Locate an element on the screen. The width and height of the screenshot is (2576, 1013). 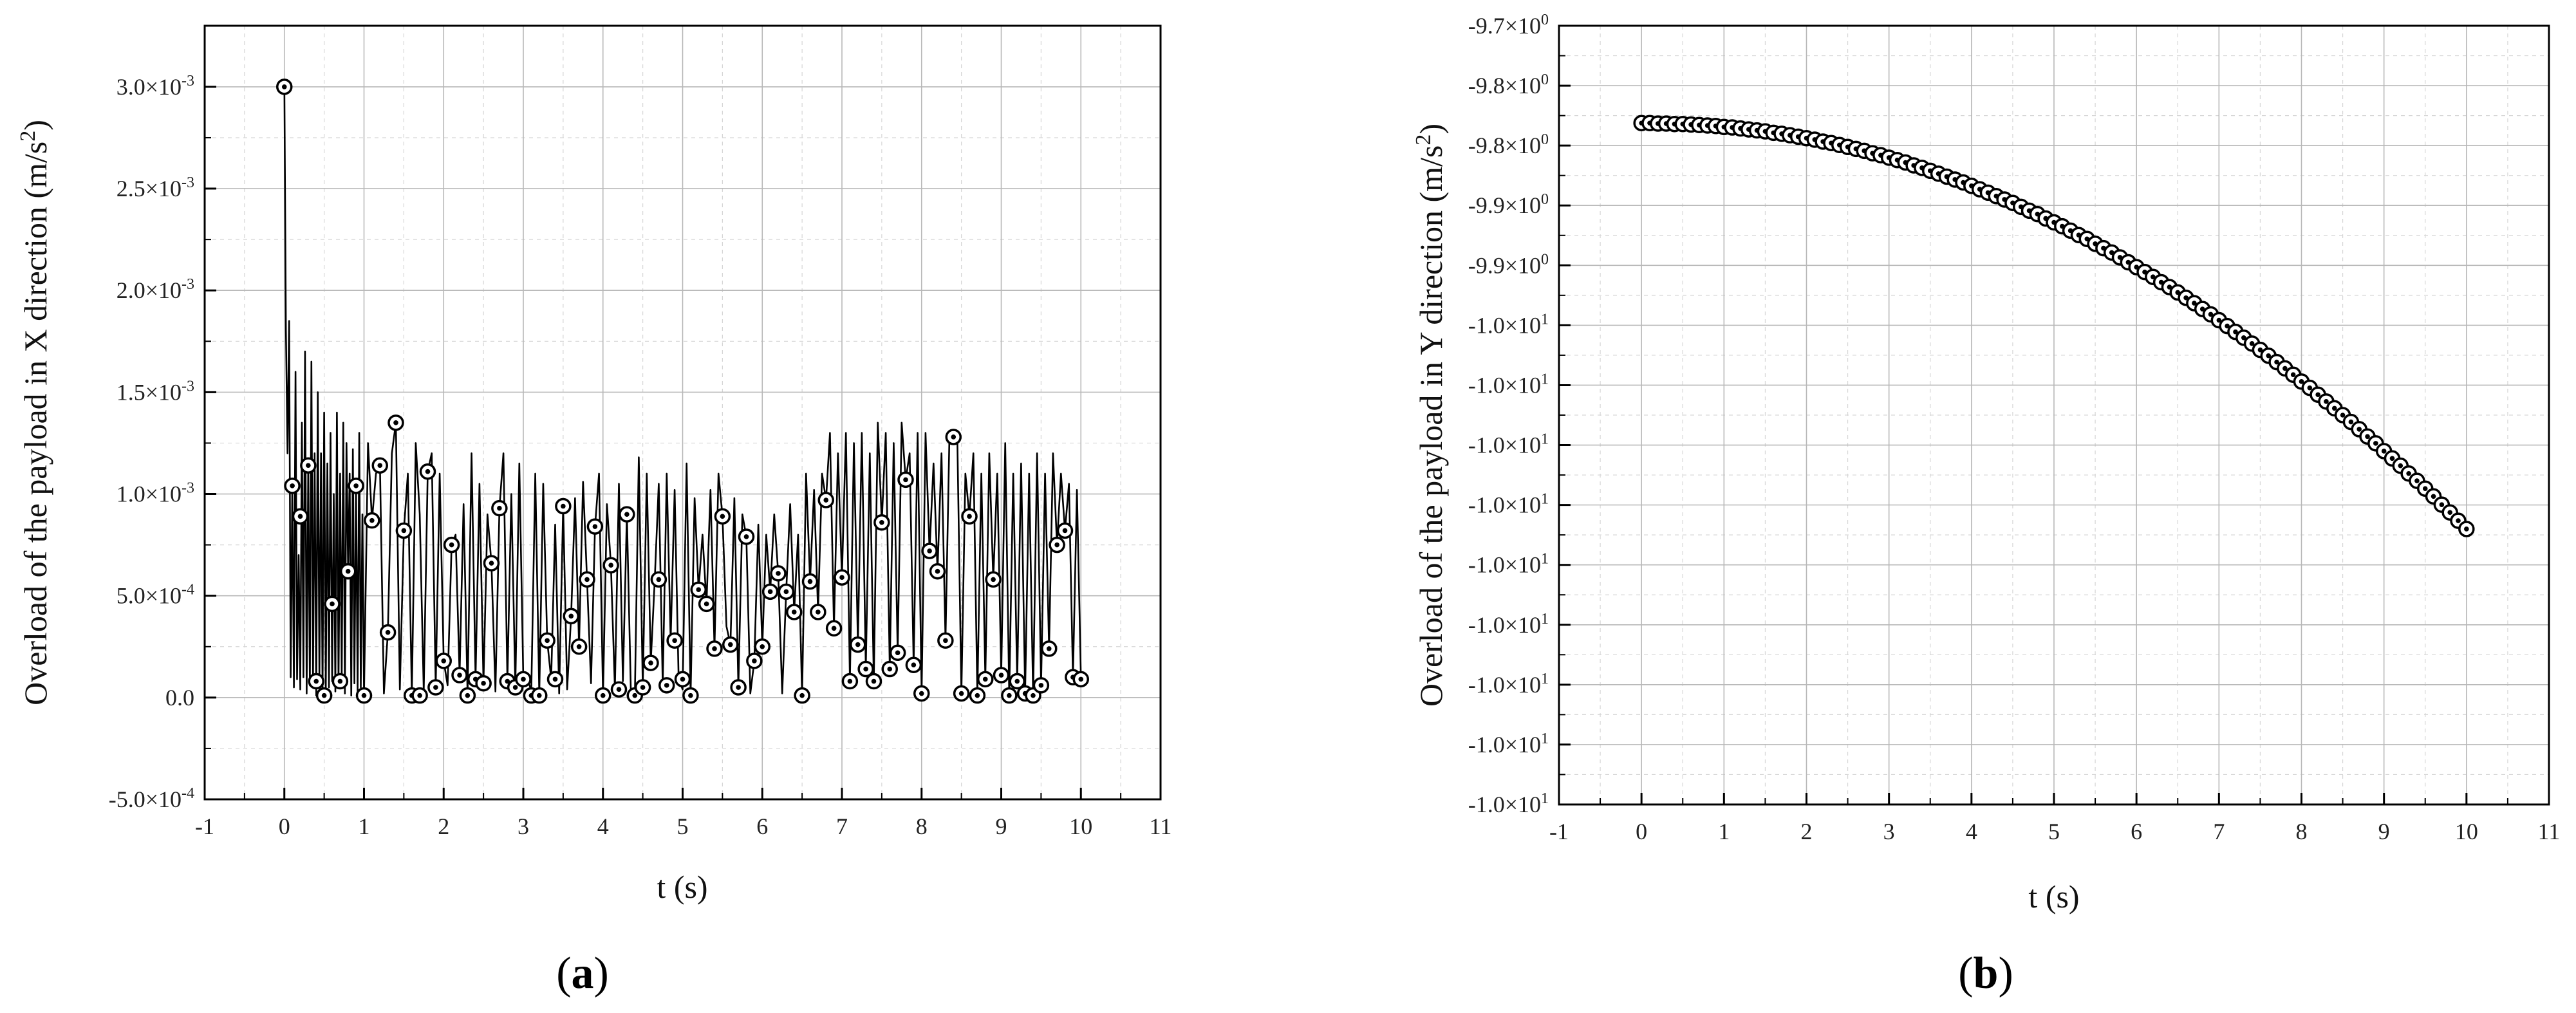
panel-a-caption: (a) is located at coordinates (582, 974).